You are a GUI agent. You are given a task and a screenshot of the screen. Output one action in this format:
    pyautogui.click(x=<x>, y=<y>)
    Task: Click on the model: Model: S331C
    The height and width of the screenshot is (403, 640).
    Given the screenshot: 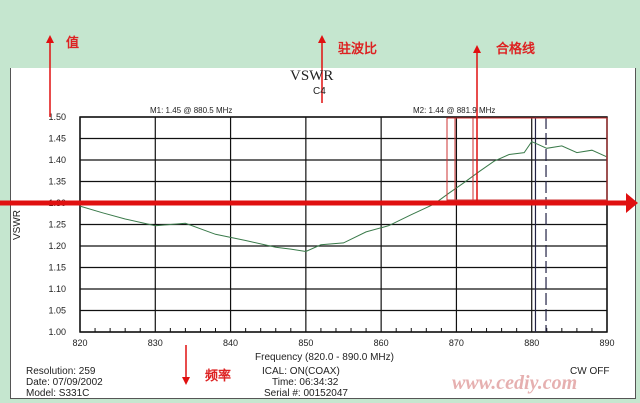 What is the action you would take?
    pyautogui.click(x=58, y=393)
    